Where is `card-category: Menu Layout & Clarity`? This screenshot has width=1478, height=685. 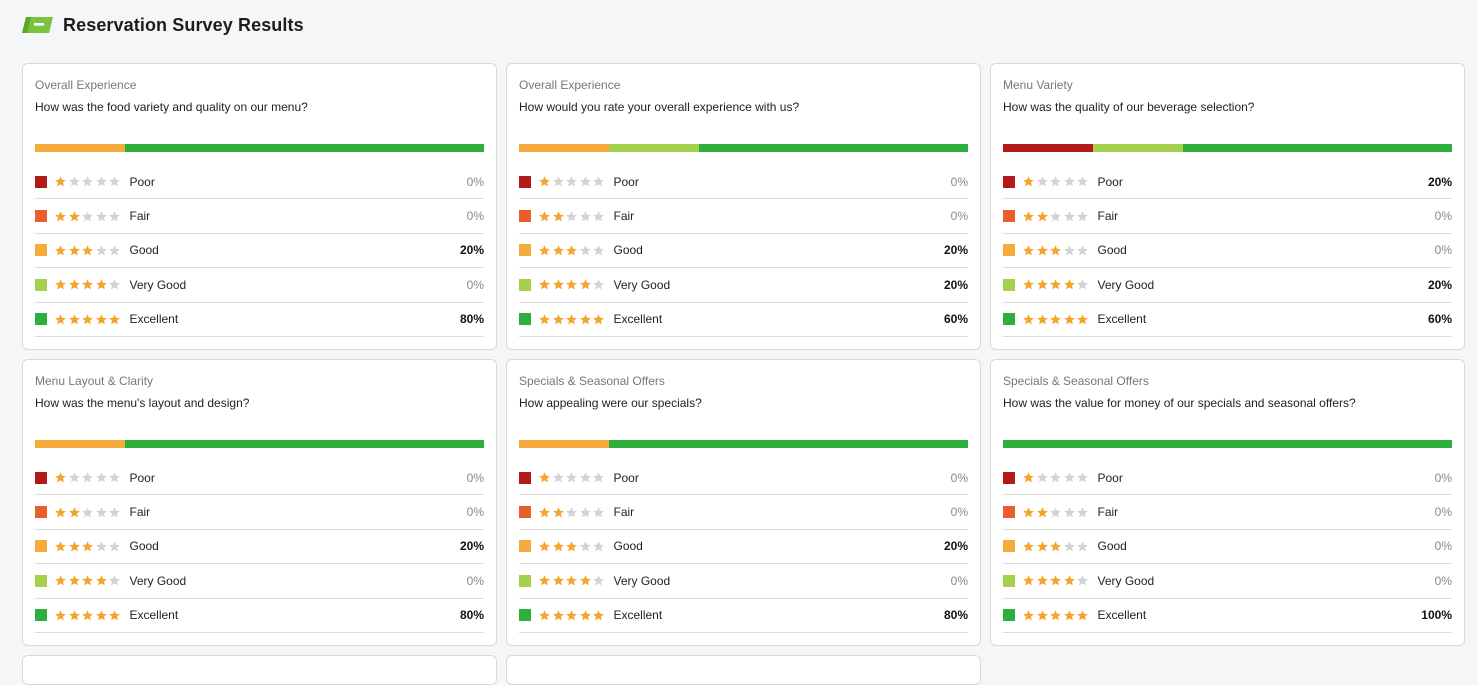
card-category: Menu Layout & Clarity is located at coordinates (94, 381).